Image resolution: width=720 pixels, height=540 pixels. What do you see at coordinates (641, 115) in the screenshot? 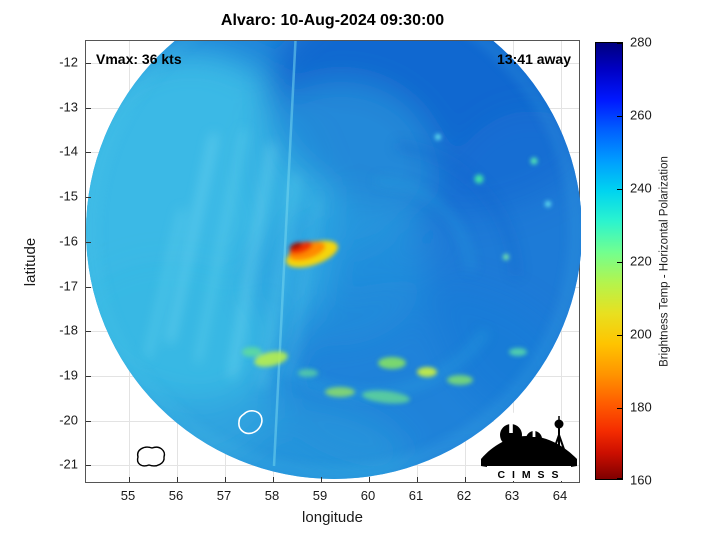
I see `colorbar-tick-label: 260` at bounding box center [641, 115].